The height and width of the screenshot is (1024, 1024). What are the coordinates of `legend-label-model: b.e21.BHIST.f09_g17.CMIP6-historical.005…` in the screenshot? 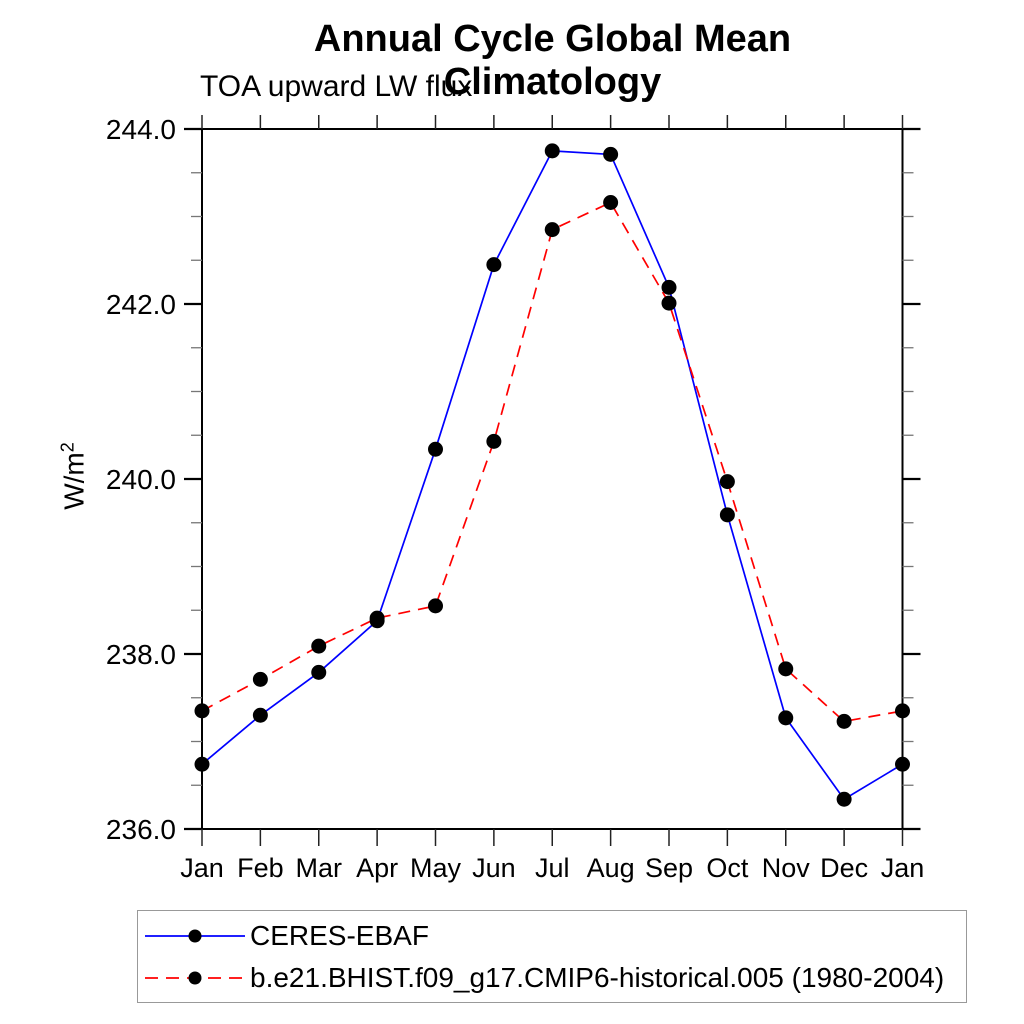 It's located at (597, 977).